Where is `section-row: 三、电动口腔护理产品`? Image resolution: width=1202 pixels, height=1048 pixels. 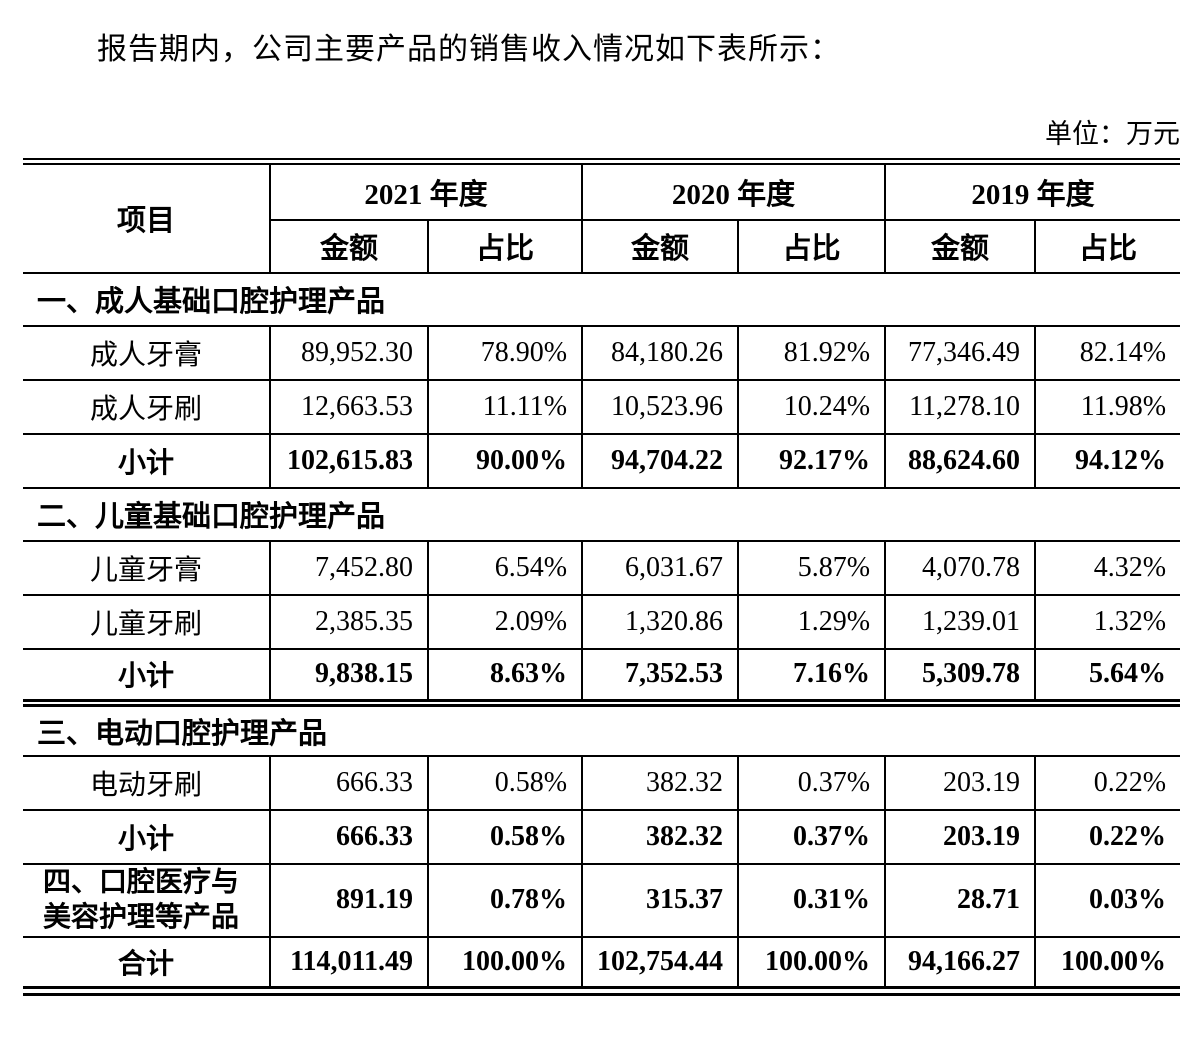
section-row: 三、电动口腔护理产品 is located at coordinates (602, 729).